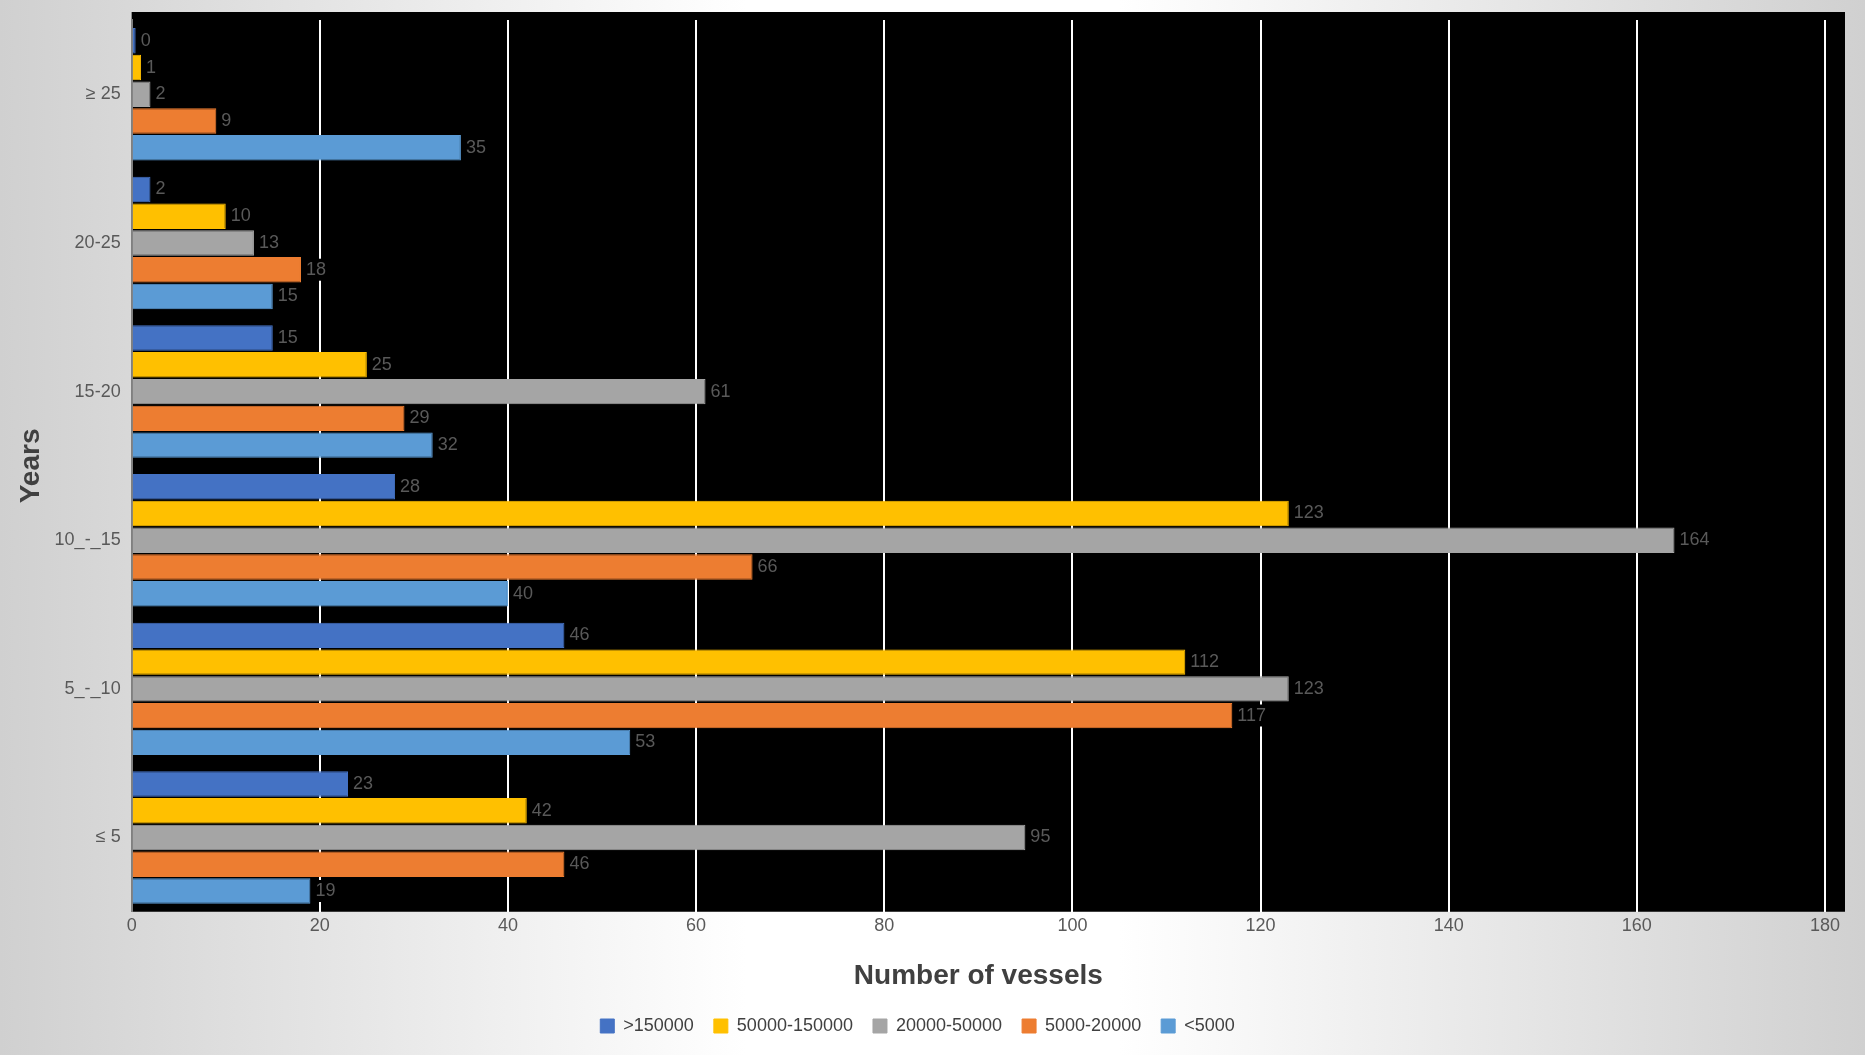 Image resolution: width=1865 pixels, height=1055 pixels. Describe the element at coordinates (447, 444) in the screenshot. I see `data-label: 32` at that location.